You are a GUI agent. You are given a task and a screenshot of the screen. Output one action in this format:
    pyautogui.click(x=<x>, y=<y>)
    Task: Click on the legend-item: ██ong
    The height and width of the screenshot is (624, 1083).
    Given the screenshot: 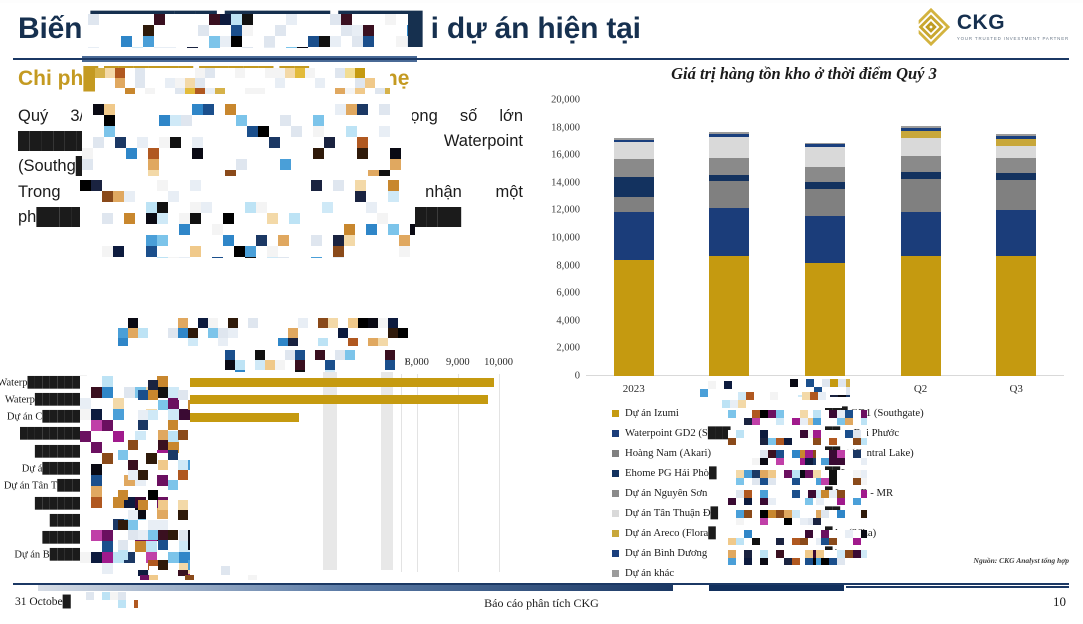 What is the action you would take?
    pyautogui.click(x=942, y=513)
    